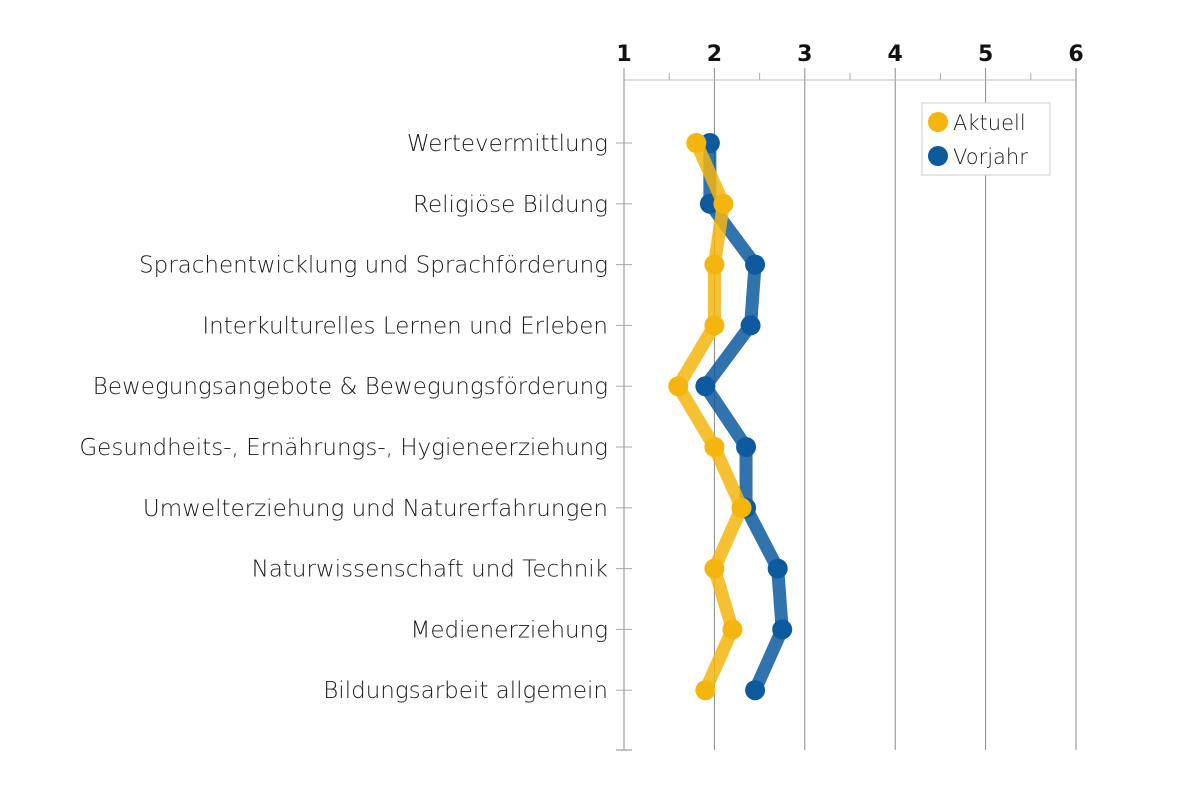  I want to click on category-label: Bildungsarbeit allgemein, so click(465, 691).